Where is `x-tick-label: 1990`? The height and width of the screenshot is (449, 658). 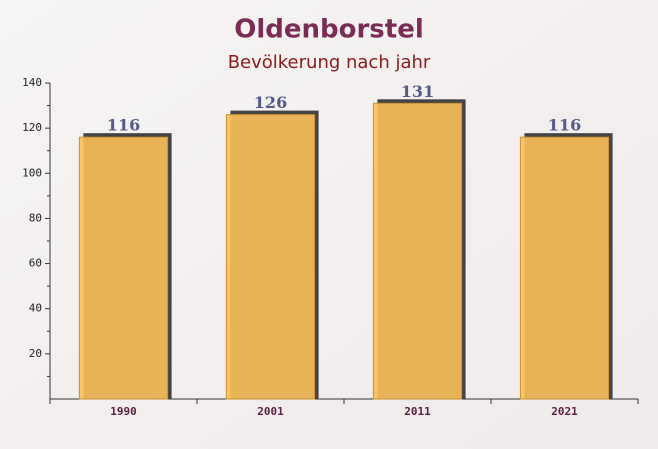 x-tick-label: 1990 is located at coordinates (123, 411).